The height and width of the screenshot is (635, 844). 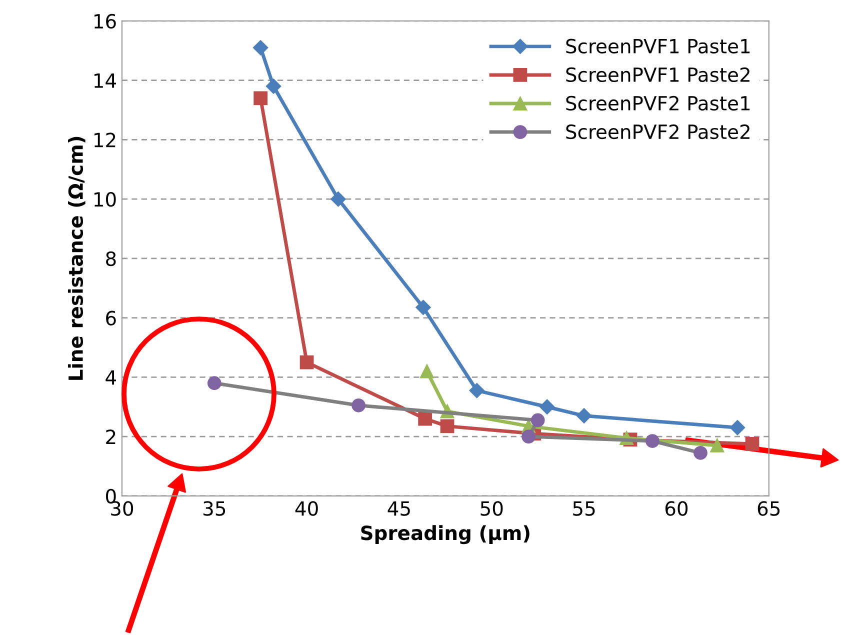 What do you see at coordinates (214, 508) in the screenshot?
I see `x-tick-label: 35` at bounding box center [214, 508].